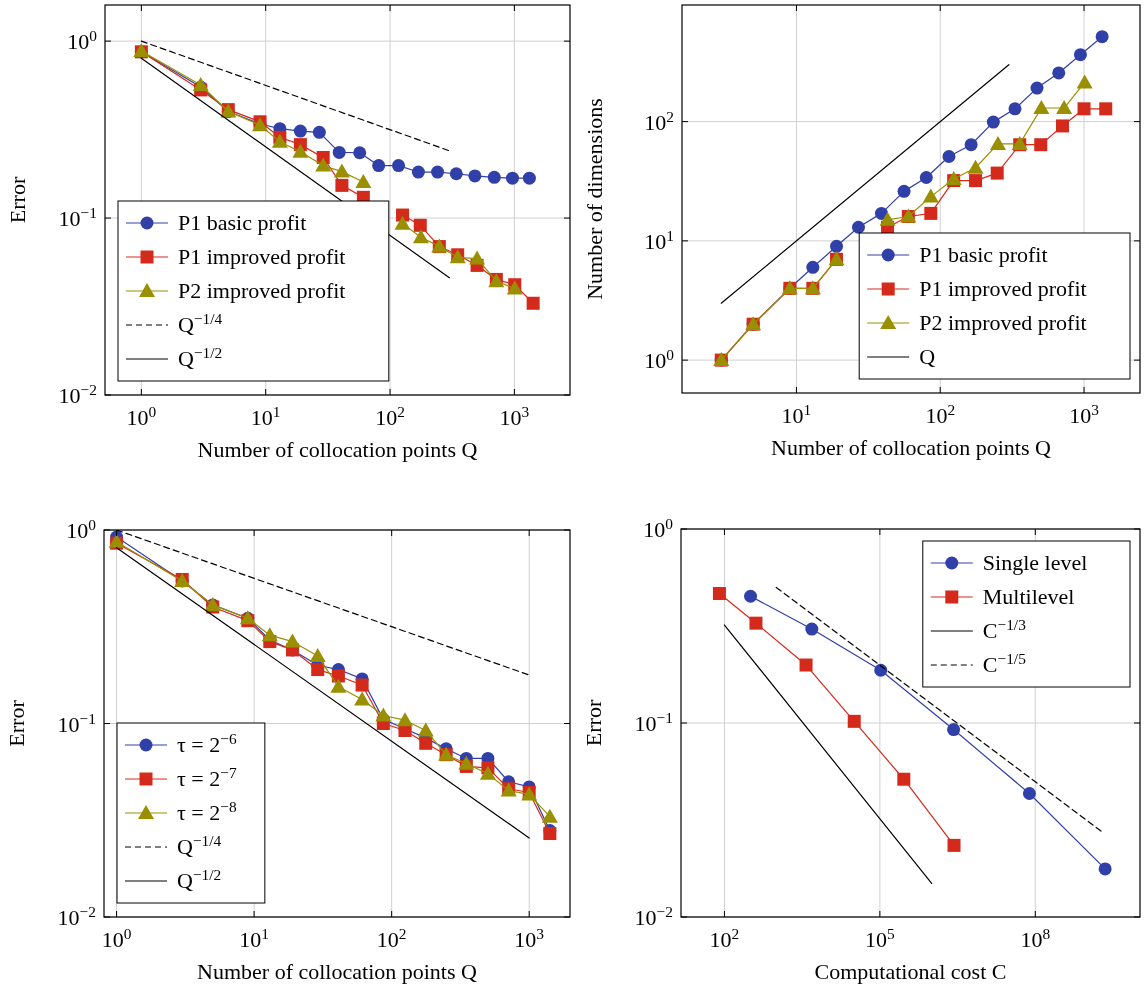 The height and width of the screenshot is (988, 1144). What do you see at coordinates (207, 743) in the screenshot?
I see `legend-label: τ = 2$^{−6}$` at bounding box center [207, 743].